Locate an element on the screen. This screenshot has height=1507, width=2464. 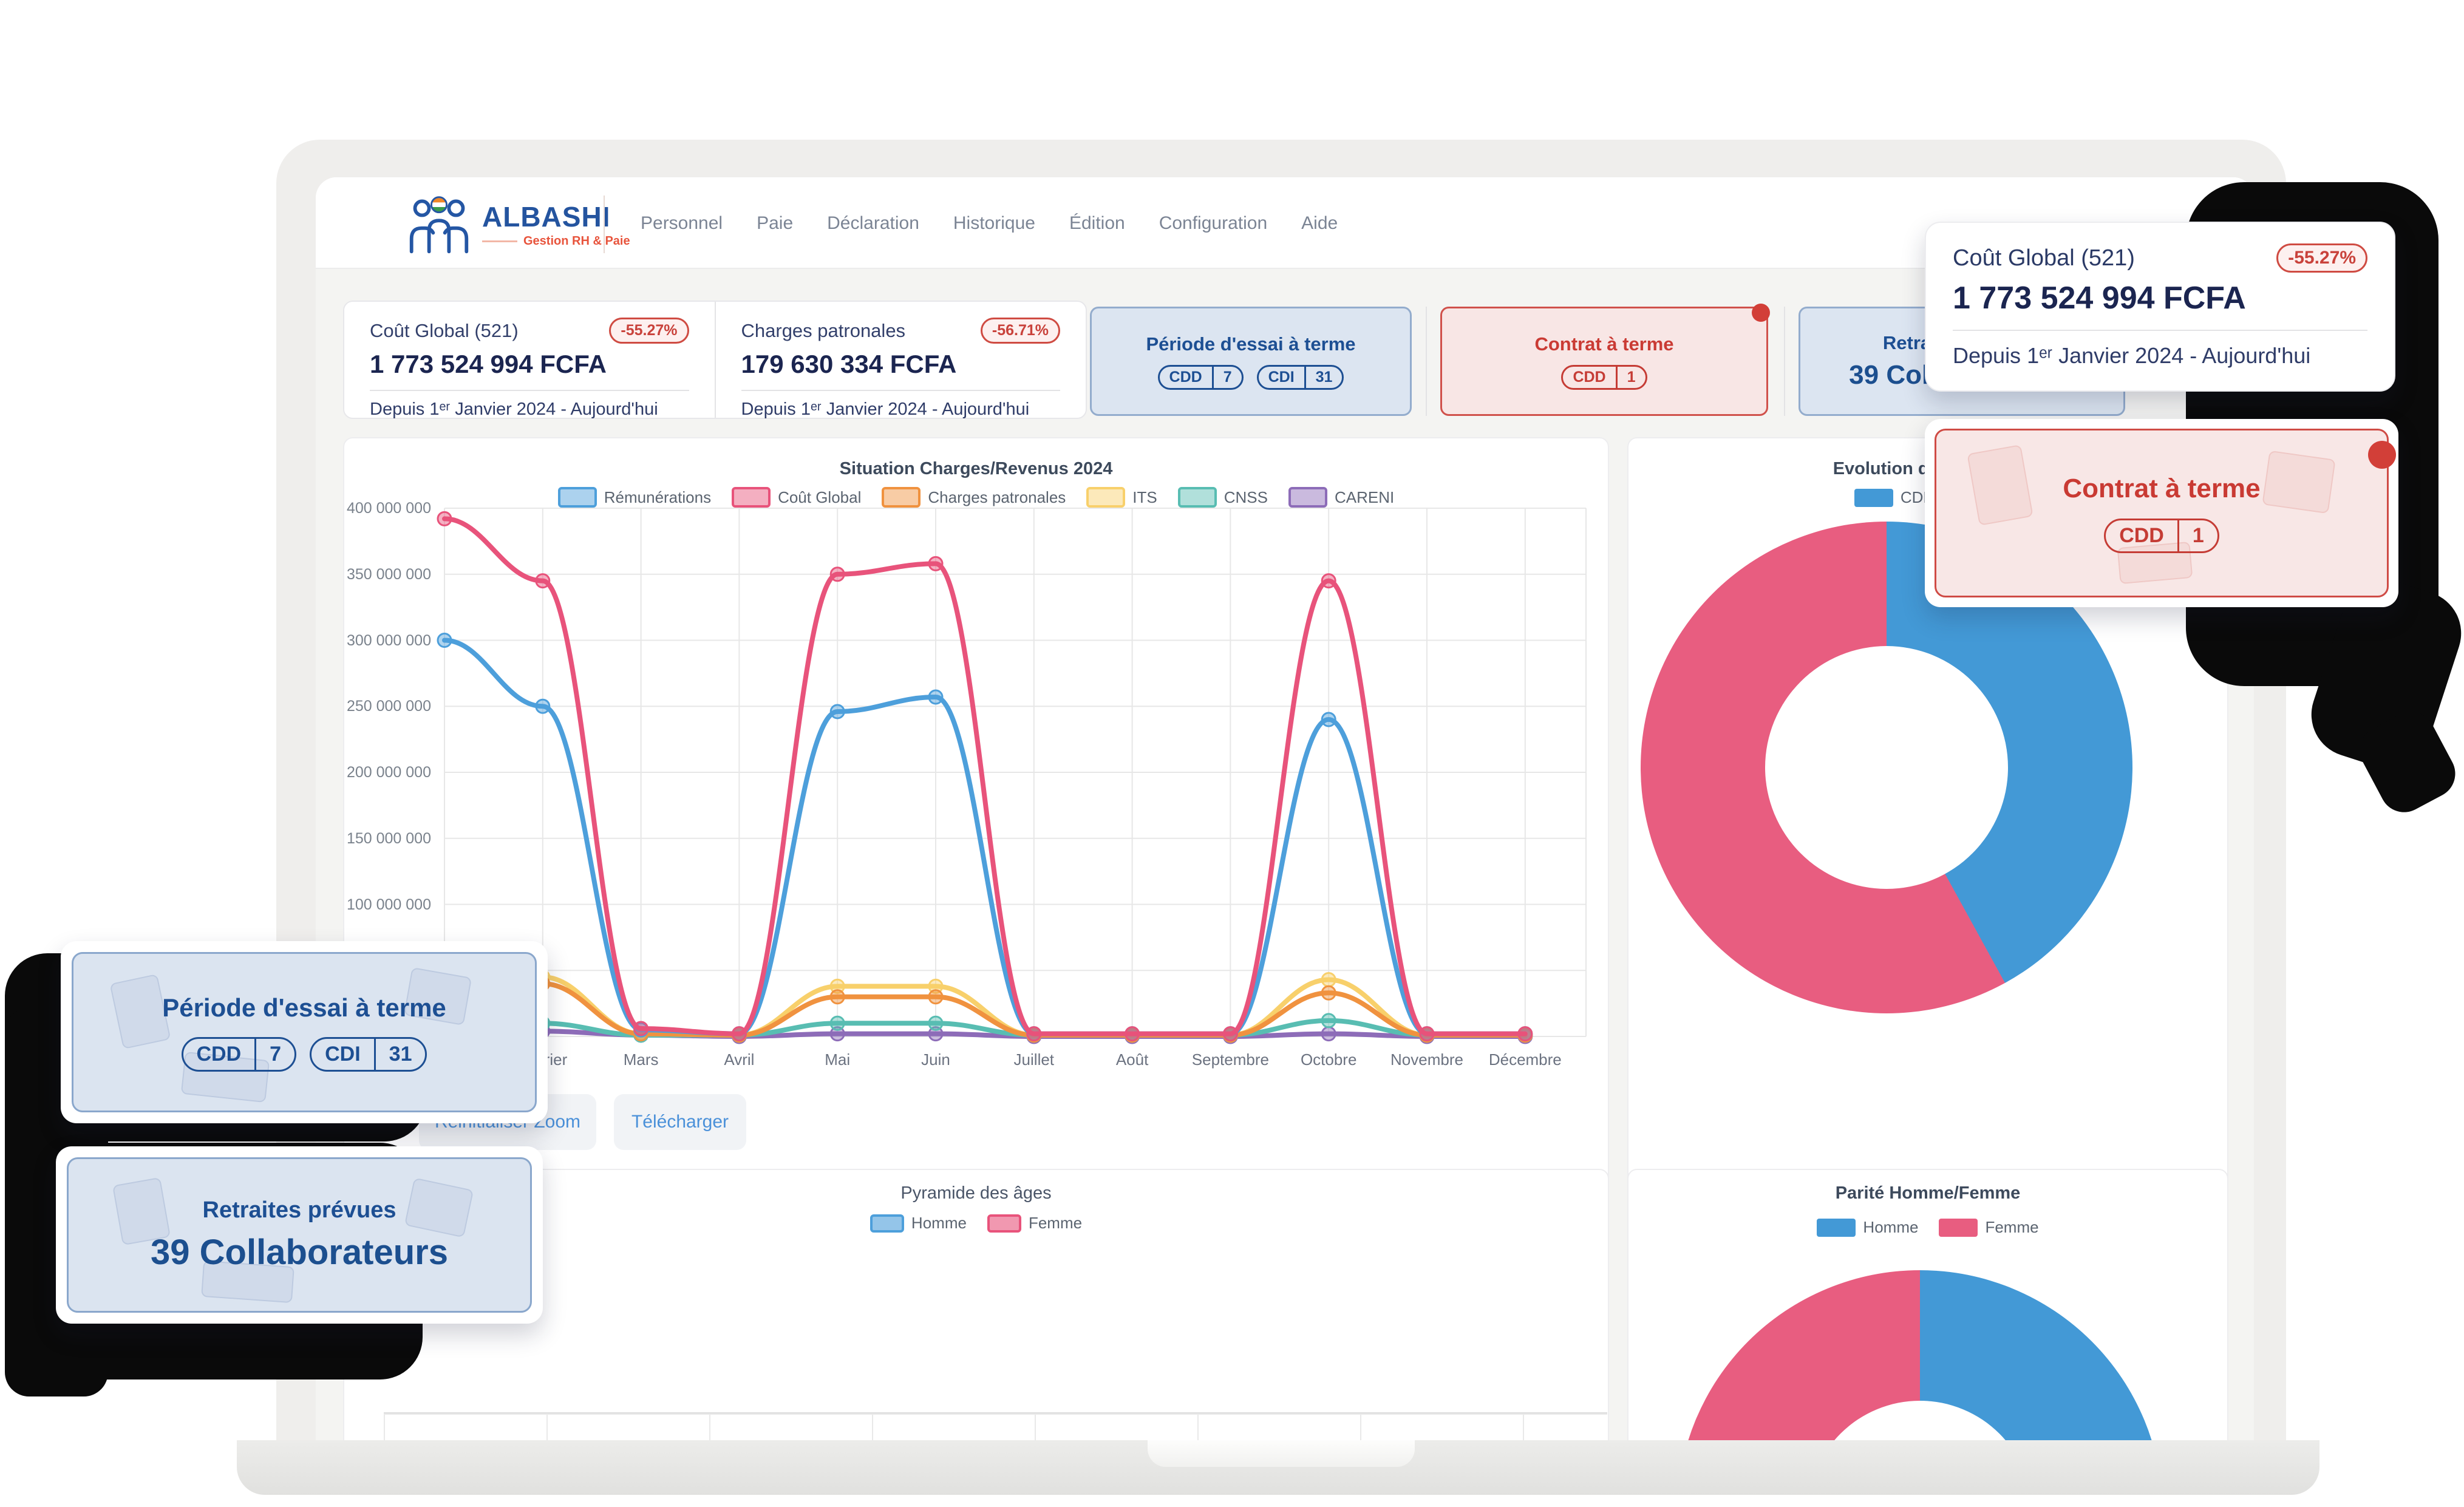
popup-retraites: Retraites prévues 39 Collaborateurs is located at coordinates (299, 1235).